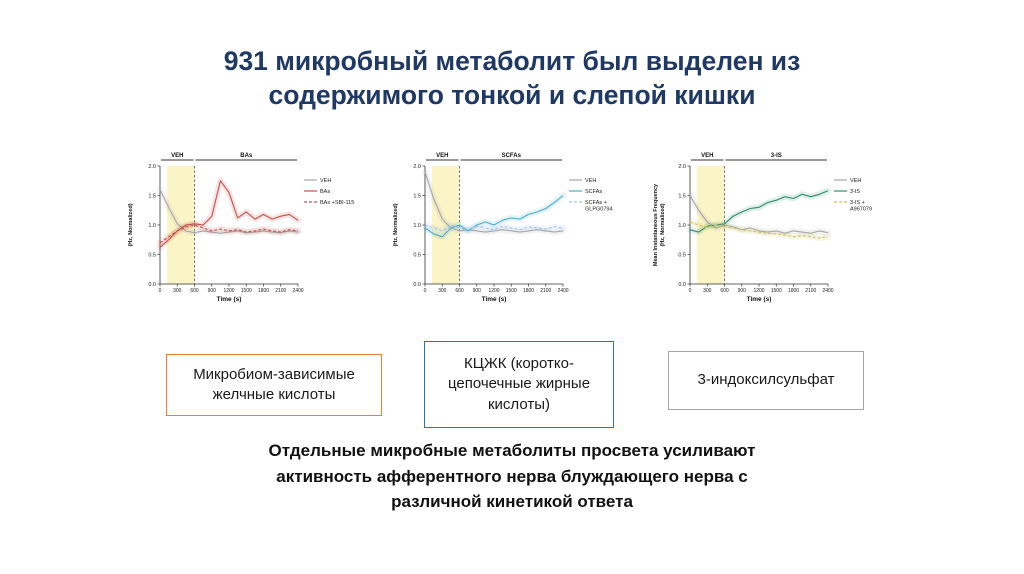  Describe the element at coordinates (599, 210) in the screenshot. I see `svg-text: GLPG0794` at that location.